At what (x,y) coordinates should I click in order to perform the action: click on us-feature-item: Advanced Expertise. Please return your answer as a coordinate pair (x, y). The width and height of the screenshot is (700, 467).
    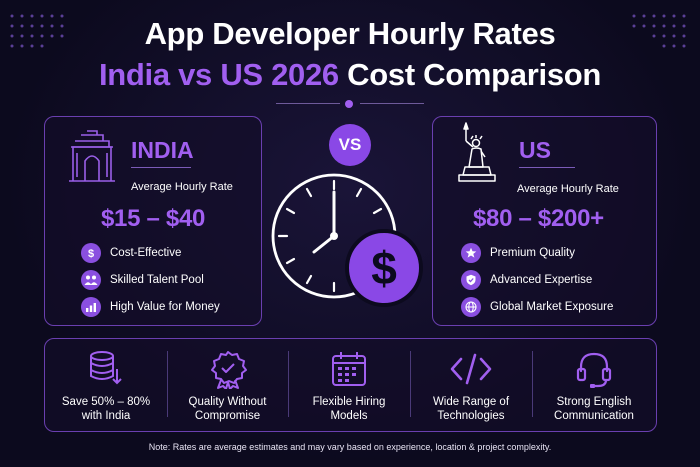
    Looking at the image, I should click on (526, 280).